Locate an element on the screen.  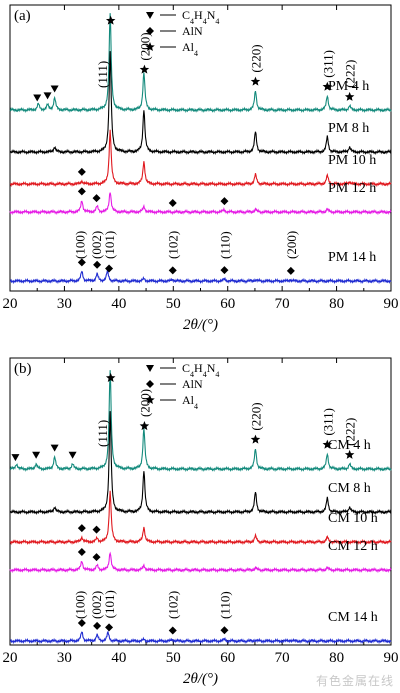
series-label: CM 4 h is located at coordinates (349, 445).